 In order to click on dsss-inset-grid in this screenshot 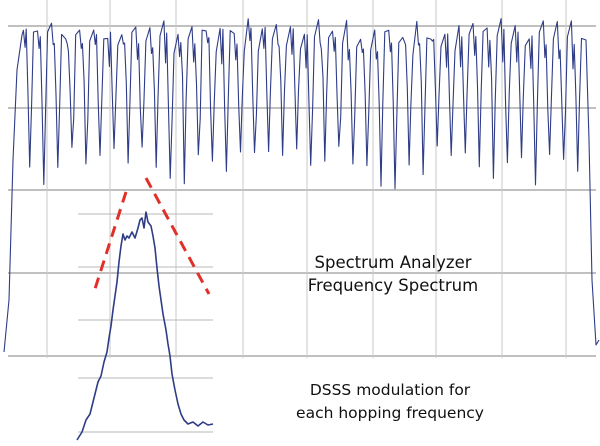, I will do `click(145, 323)`.